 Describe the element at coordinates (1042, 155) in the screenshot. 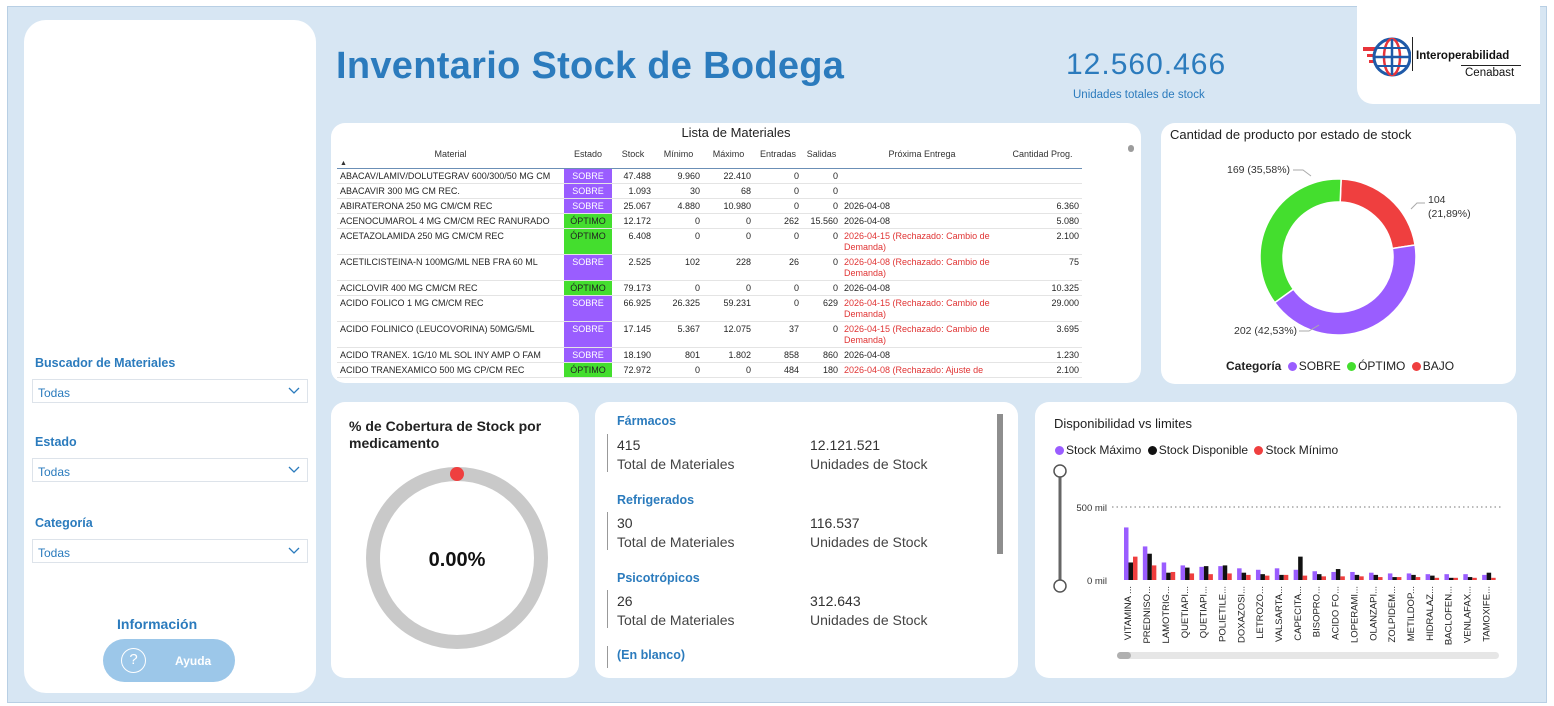

I see `column-header: Cantidad Prog.` at that location.